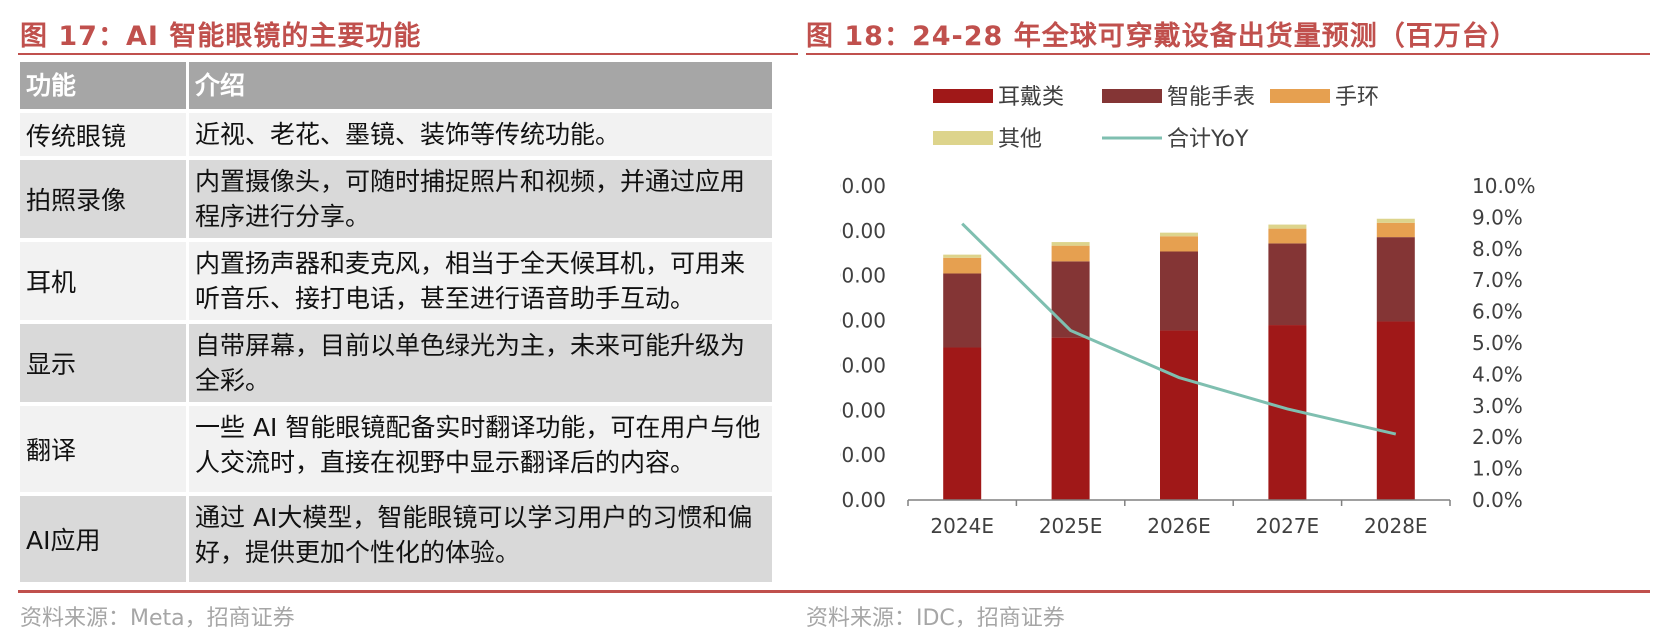 This screenshot has height=633, width=1659. Describe the element at coordinates (1497, 249) in the screenshot. I see `y2-tick-label: 8.0%` at that location.